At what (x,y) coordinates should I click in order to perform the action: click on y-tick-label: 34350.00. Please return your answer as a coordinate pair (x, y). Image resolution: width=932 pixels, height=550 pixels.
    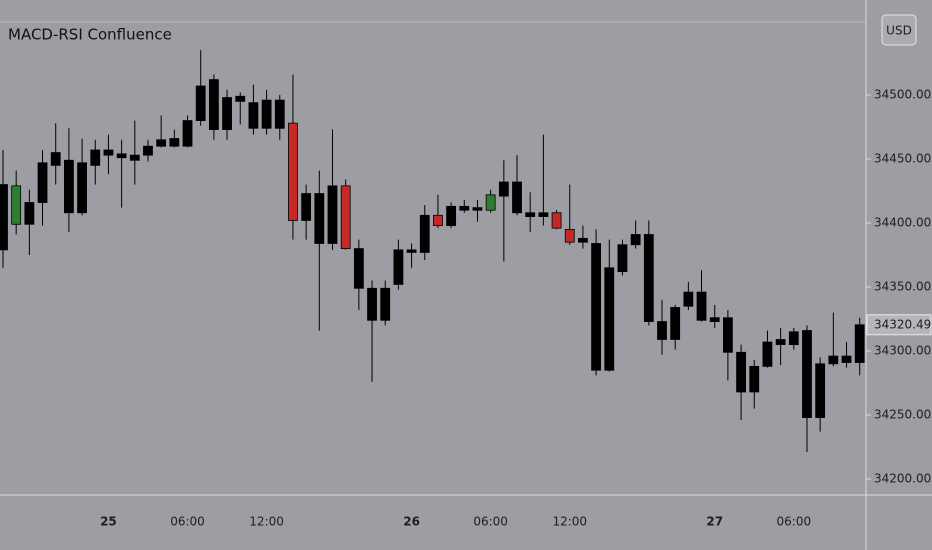
    Looking at the image, I should click on (902, 286).